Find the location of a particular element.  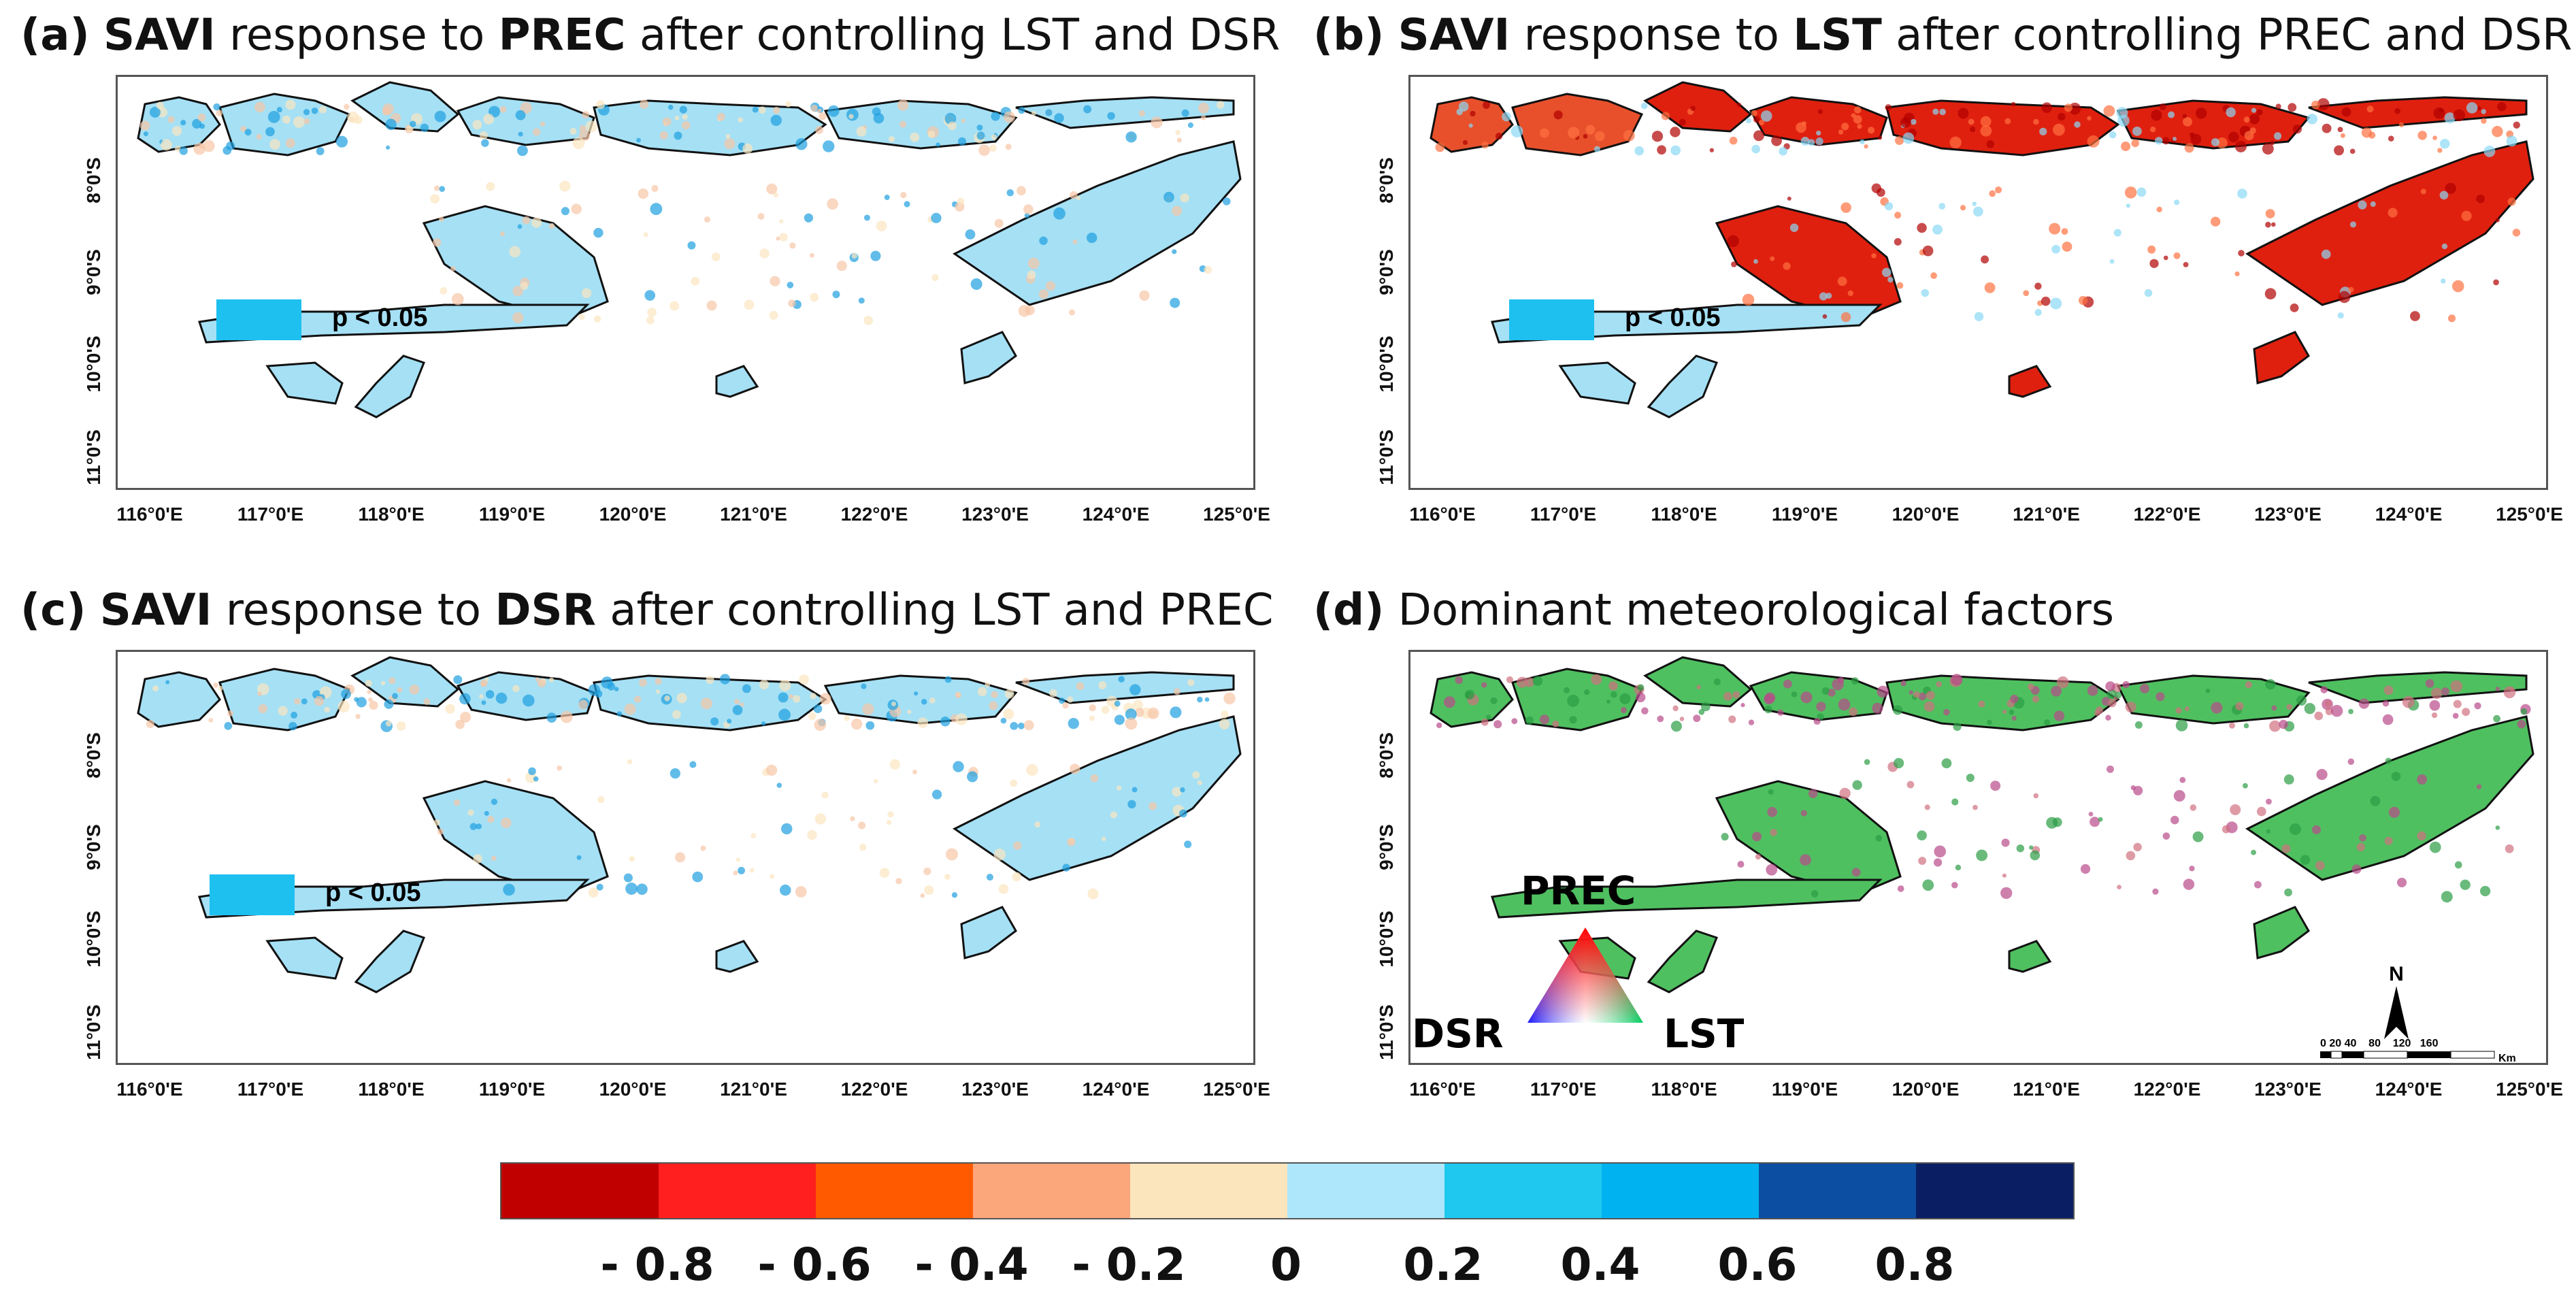

latitude-tick-label: 8°0'S is located at coordinates (1387, 755).